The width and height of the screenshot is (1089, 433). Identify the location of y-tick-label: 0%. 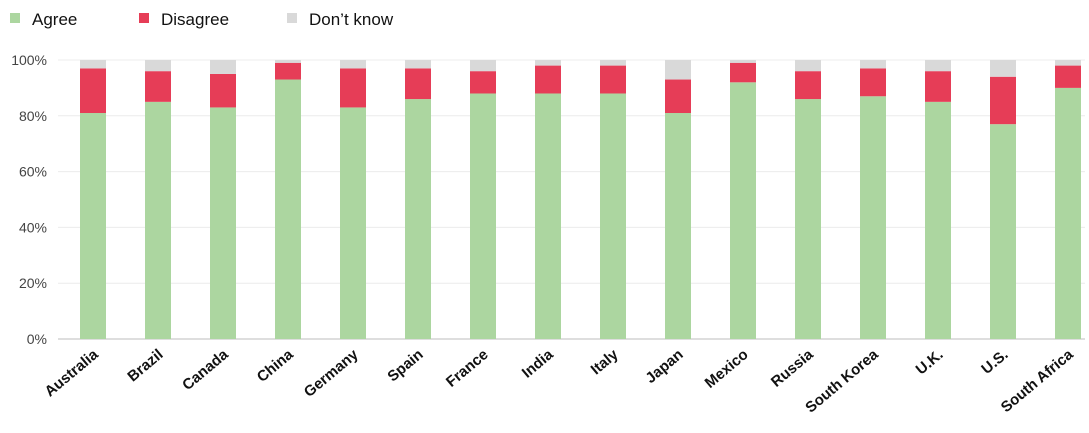
(37, 339).